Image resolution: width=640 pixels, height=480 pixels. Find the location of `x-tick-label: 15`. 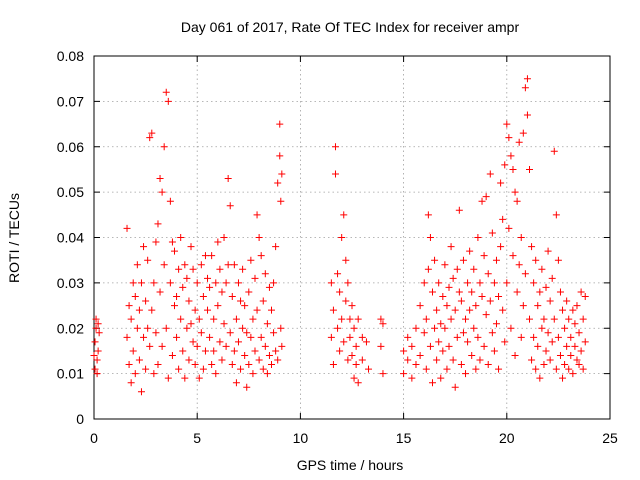

x-tick-label: 15 is located at coordinates (404, 438).